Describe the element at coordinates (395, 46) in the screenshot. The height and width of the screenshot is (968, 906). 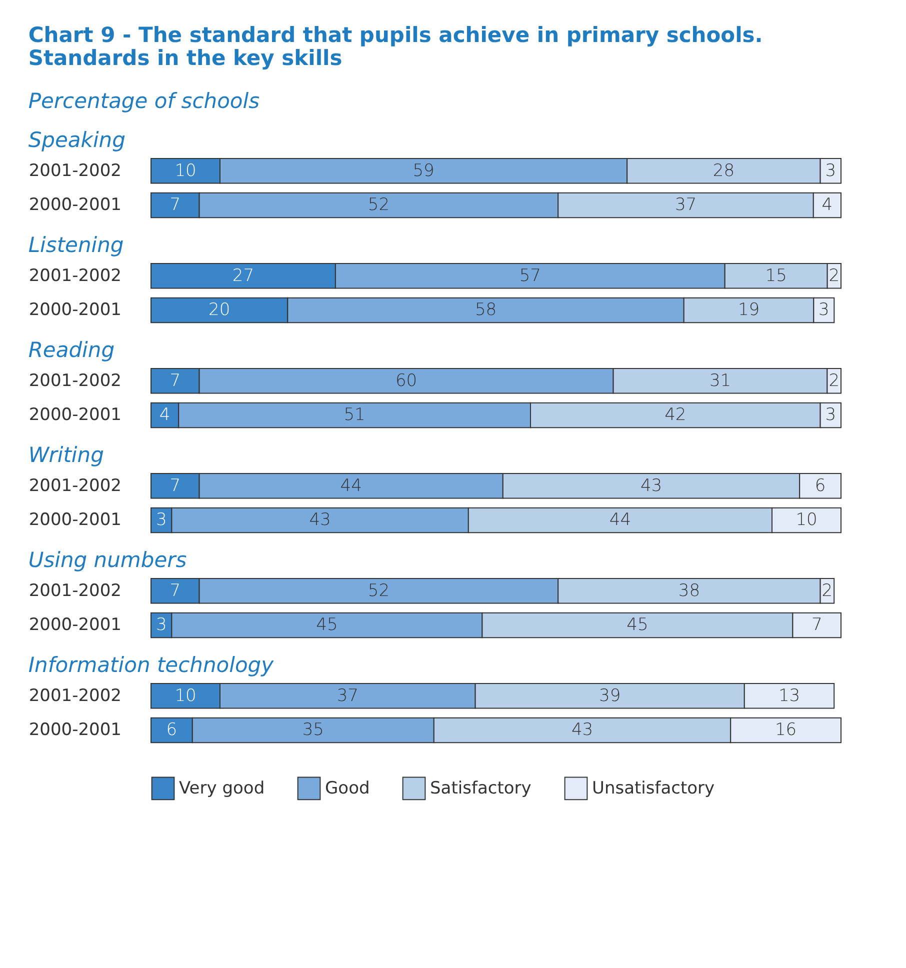
I see `text: Chart 9 - The standard that pupils achieve in primary schools. Standards in the key skills` at that location.